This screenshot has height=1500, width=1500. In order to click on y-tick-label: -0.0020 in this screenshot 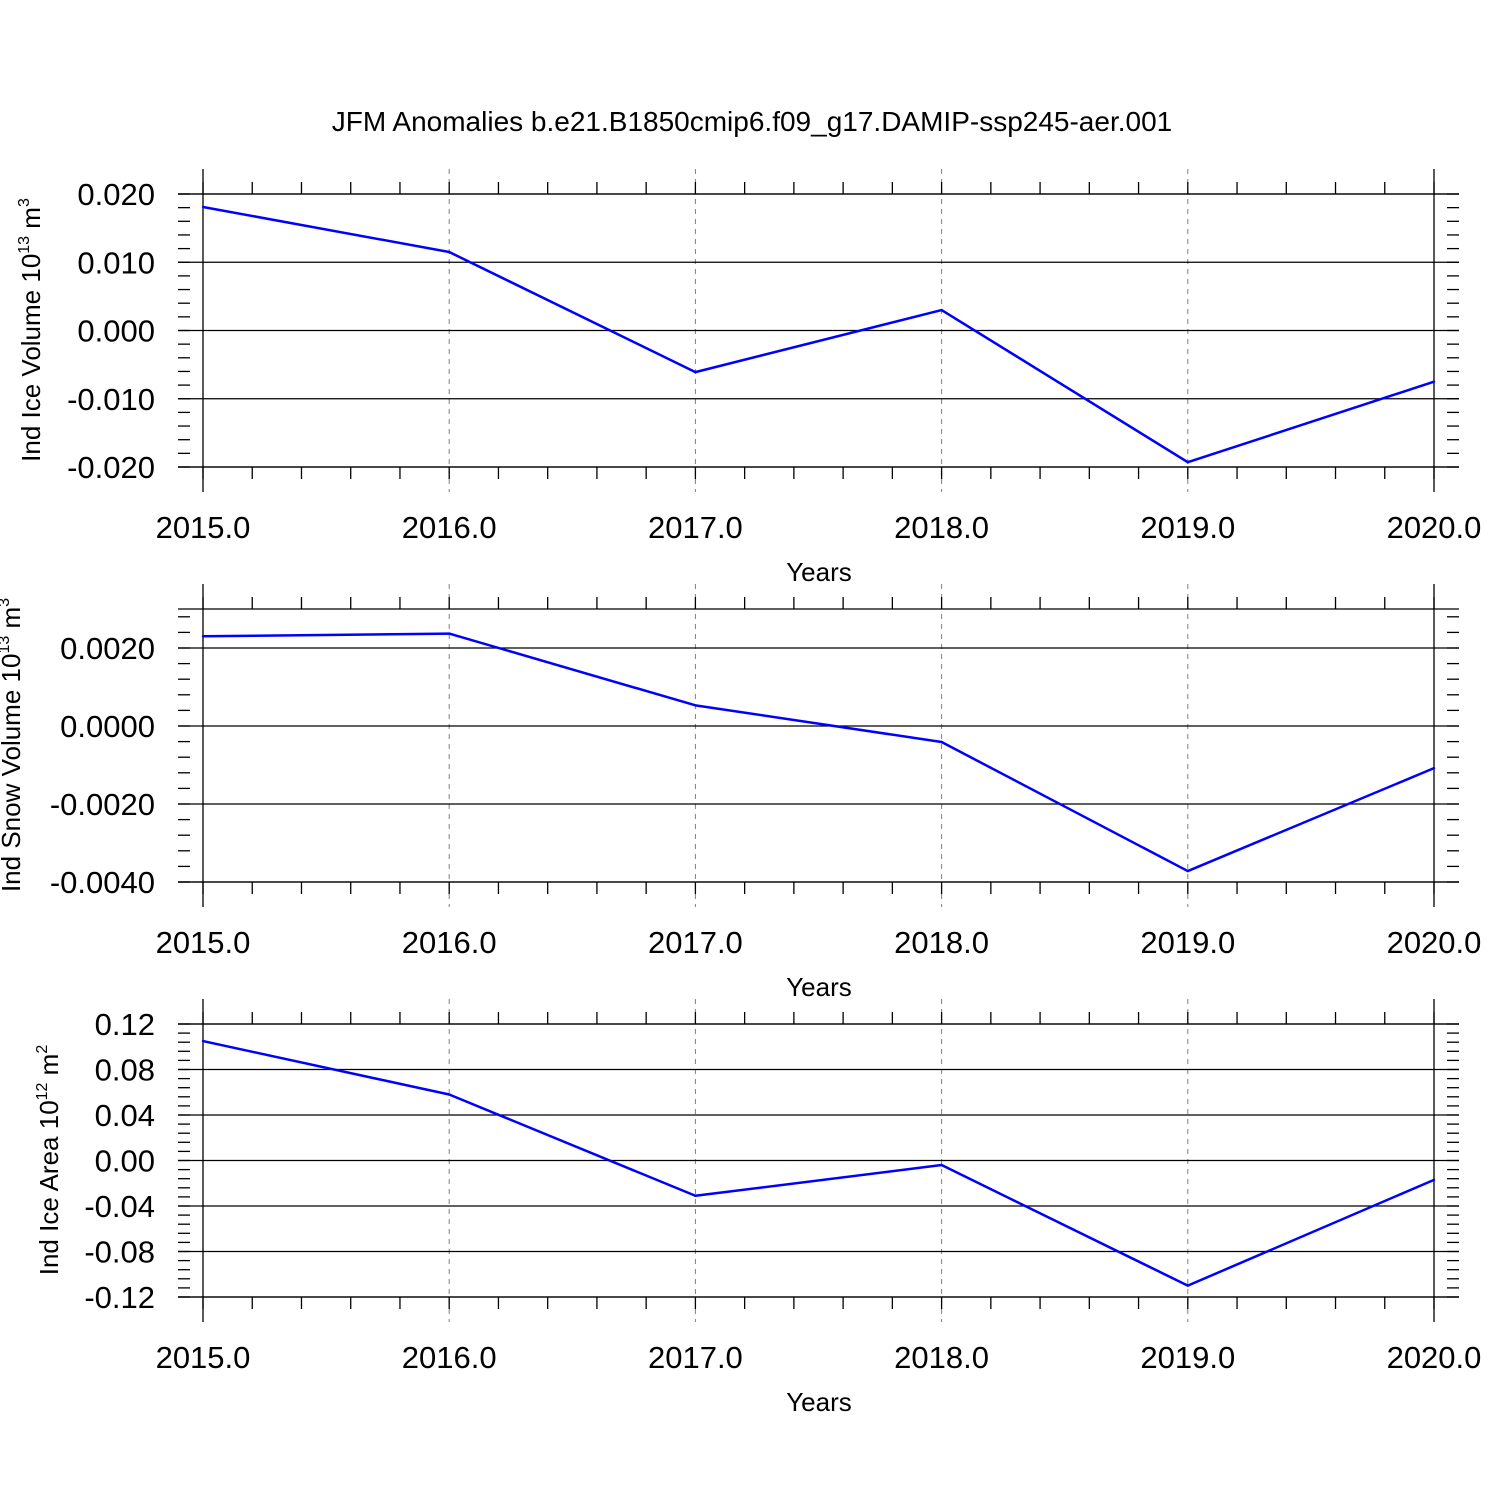, I will do `click(102, 804)`.